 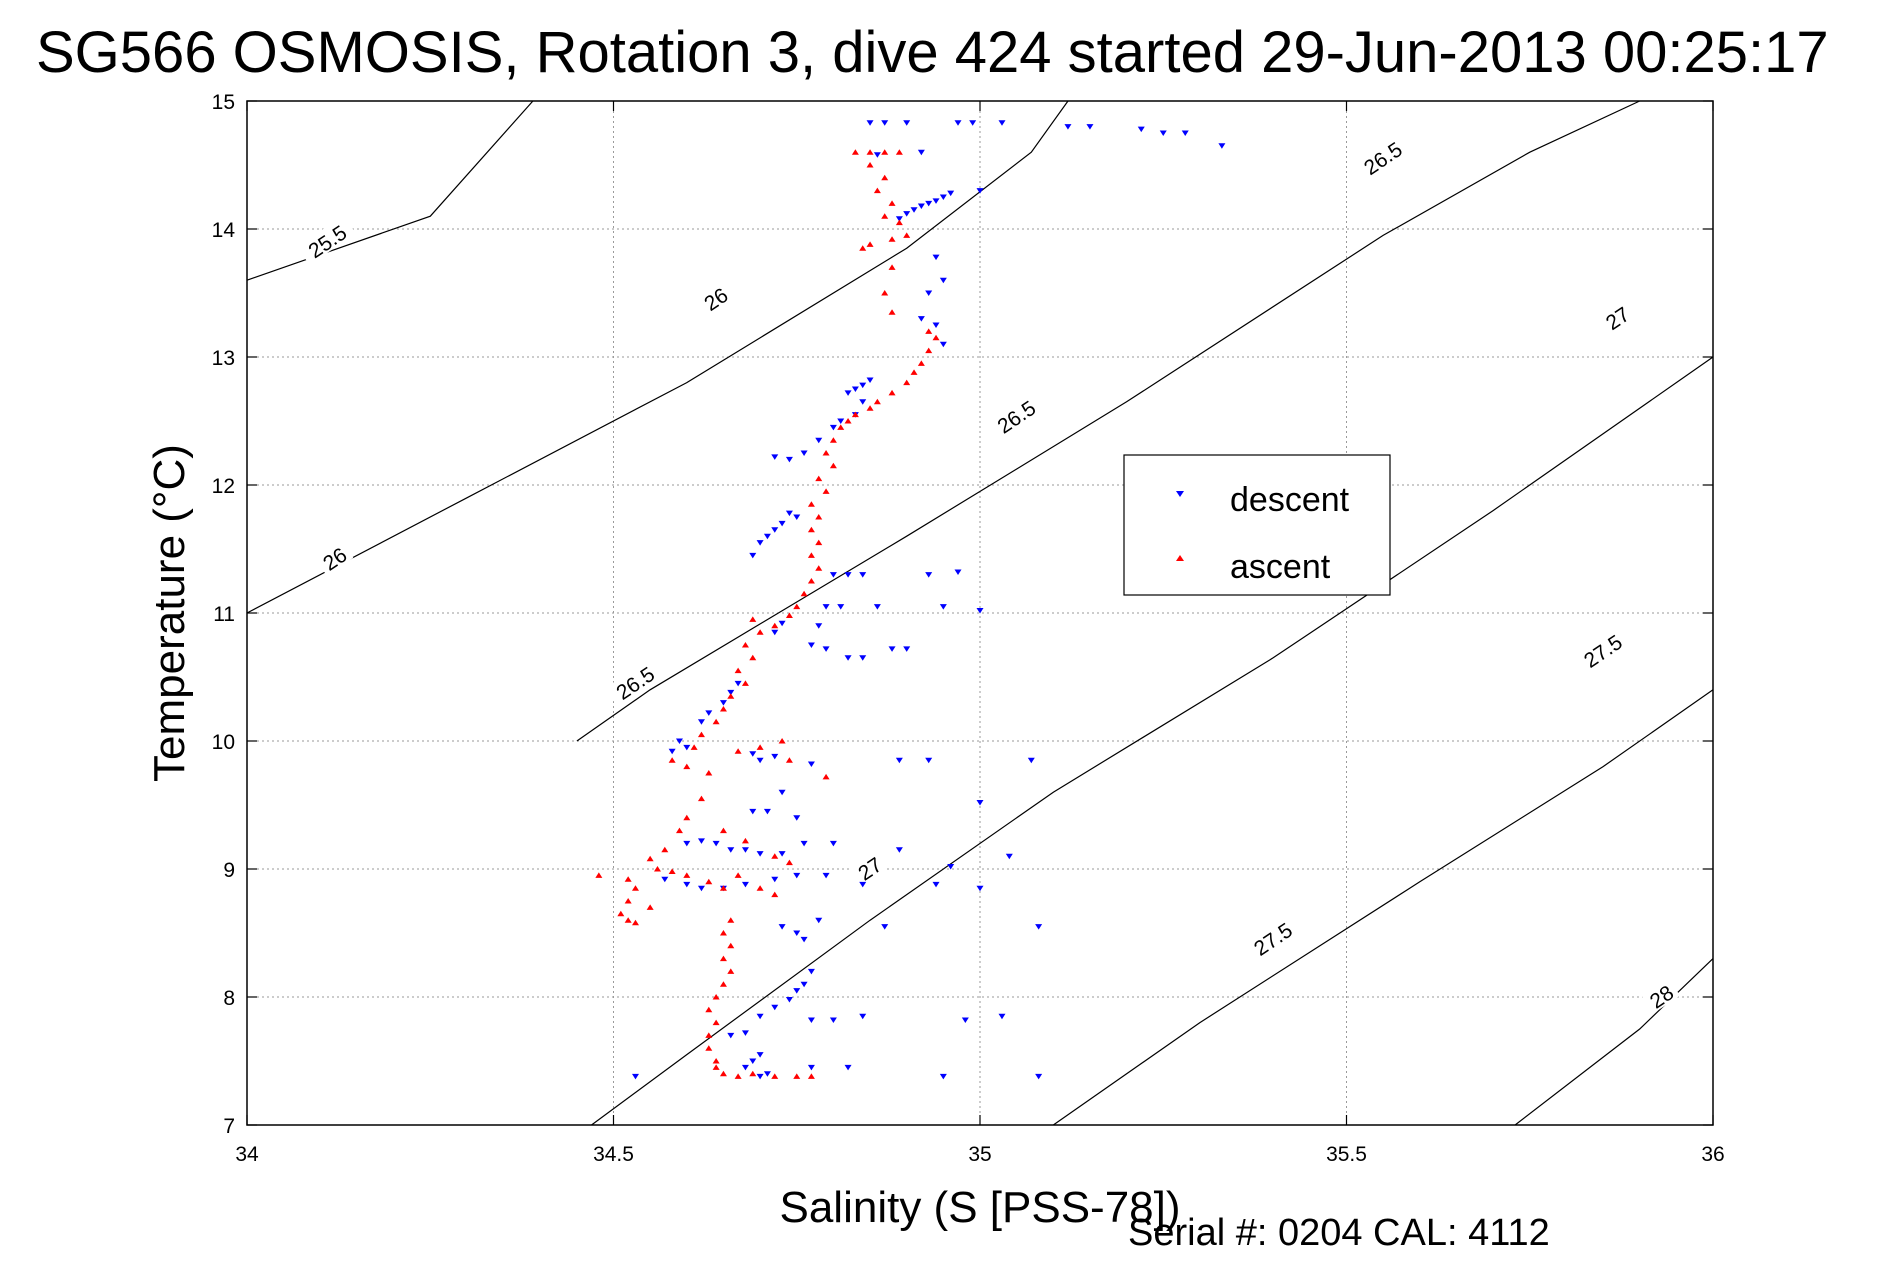 I want to click on y-tick-label-8: 15, so click(x=223, y=102).